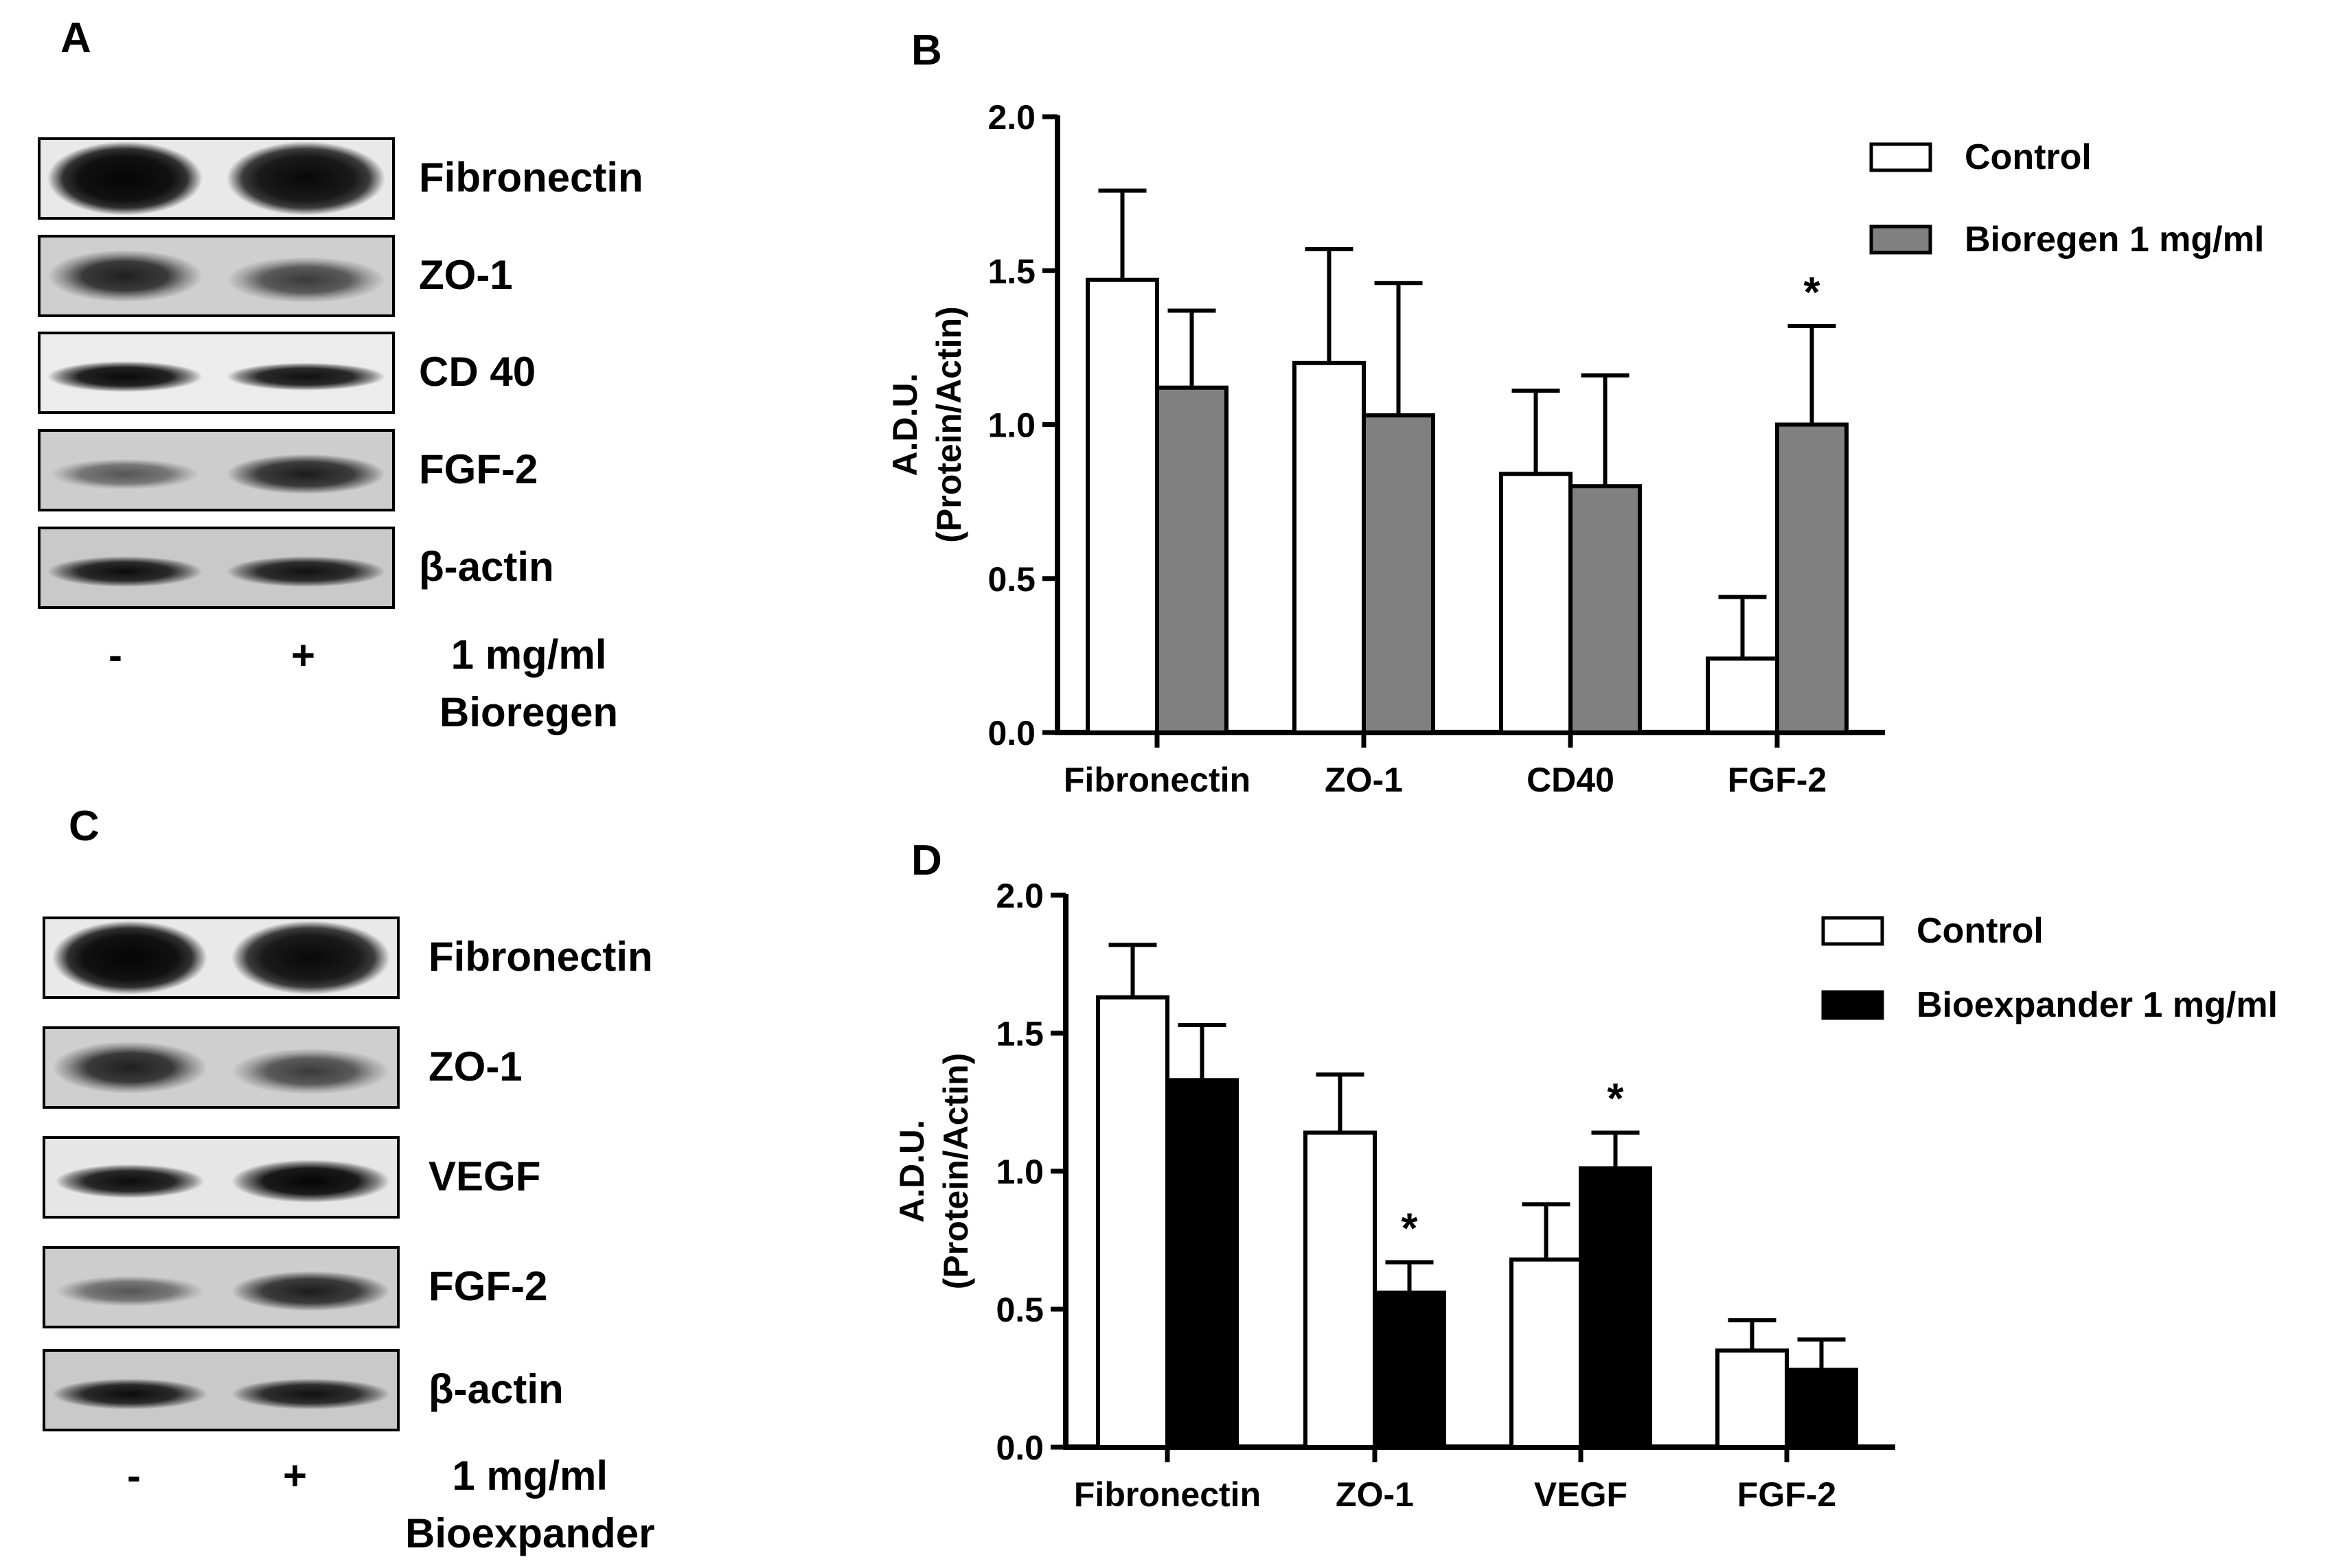 This screenshot has height=1568, width=2343. Describe the element at coordinates (927, 50) in the screenshot. I see `panel-b-letter: B` at that location.